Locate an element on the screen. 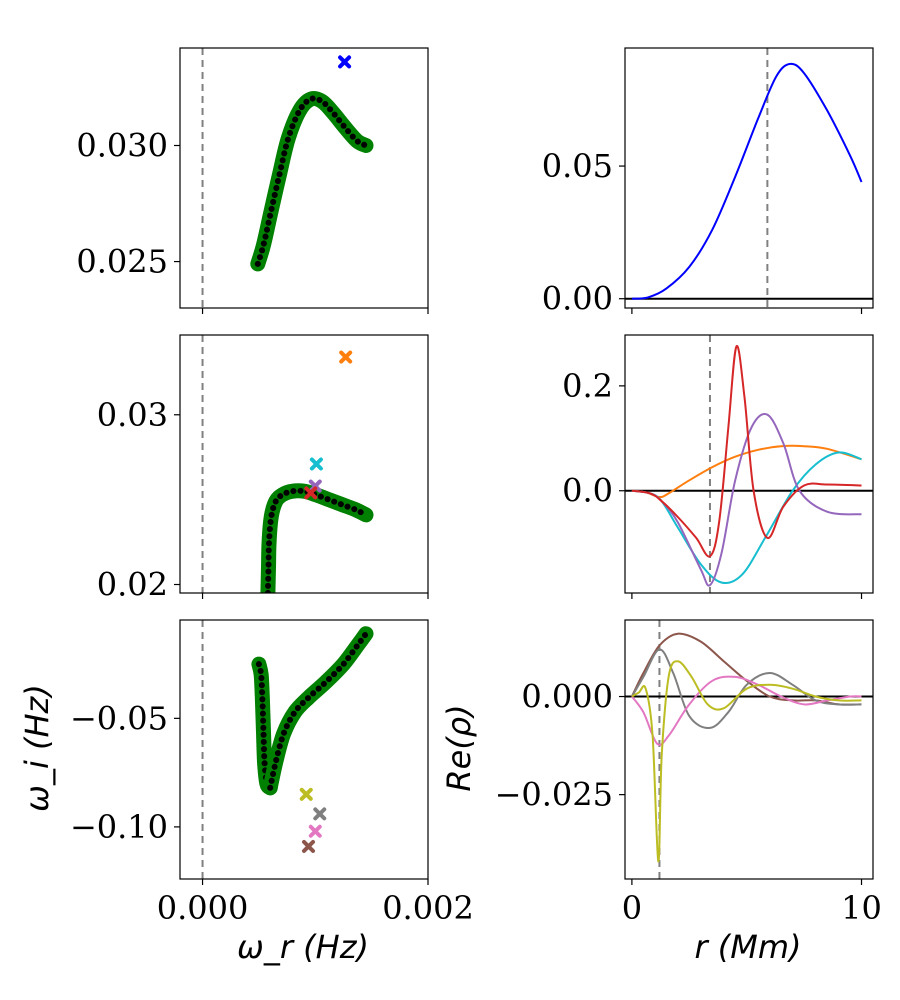  series-line-cyan is located at coordinates (746, 518).